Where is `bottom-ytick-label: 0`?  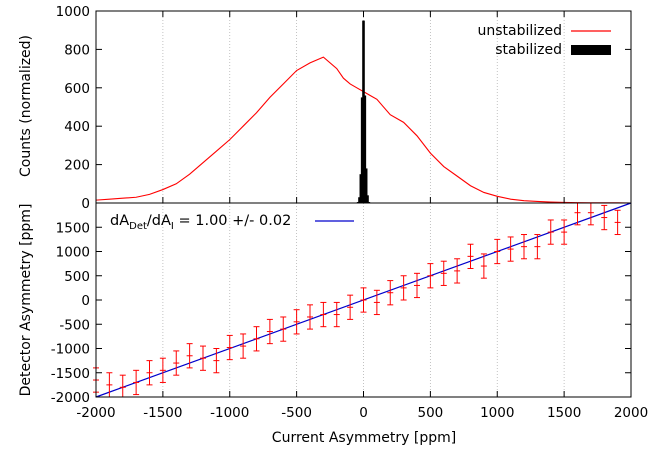
bottom-ytick-label: 0 is located at coordinates (85, 301).